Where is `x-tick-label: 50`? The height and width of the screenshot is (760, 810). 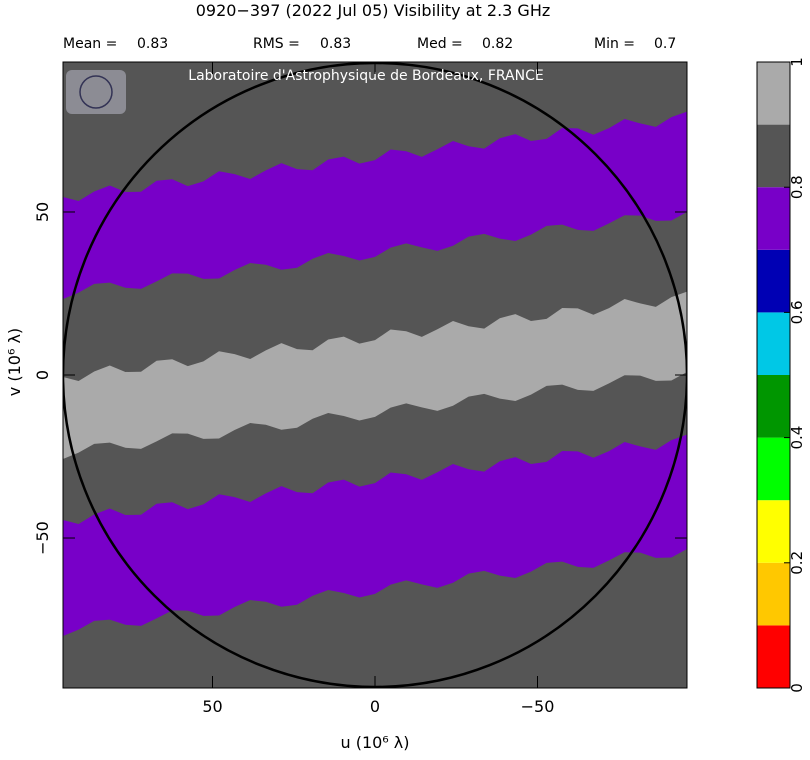 x-tick-label: 50 is located at coordinates (212, 706).